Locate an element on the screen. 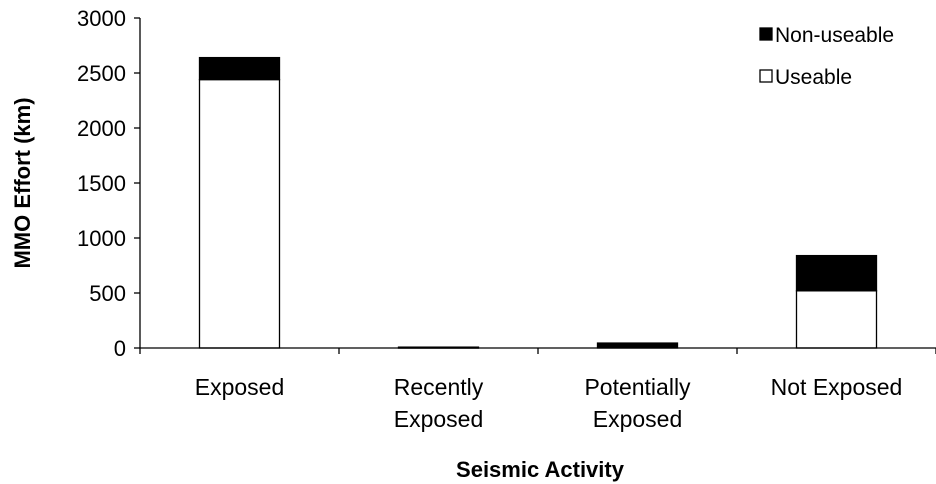  y-tick-label: 1000 is located at coordinates (101, 238).